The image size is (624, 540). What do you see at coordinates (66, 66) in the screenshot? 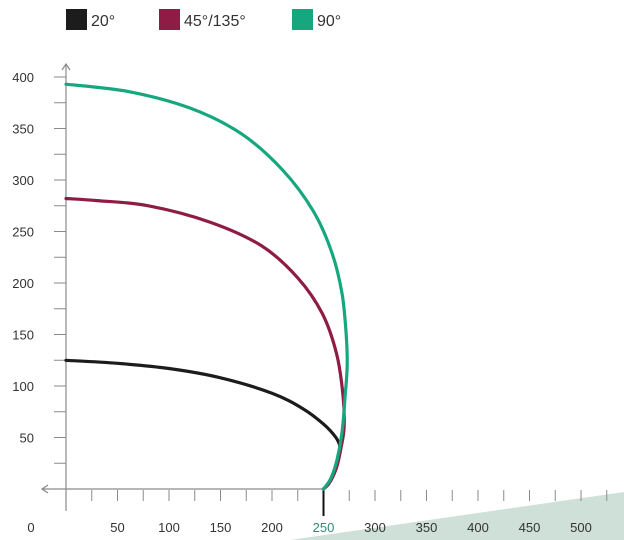
I see `y-axis-arrow` at bounding box center [66, 66].